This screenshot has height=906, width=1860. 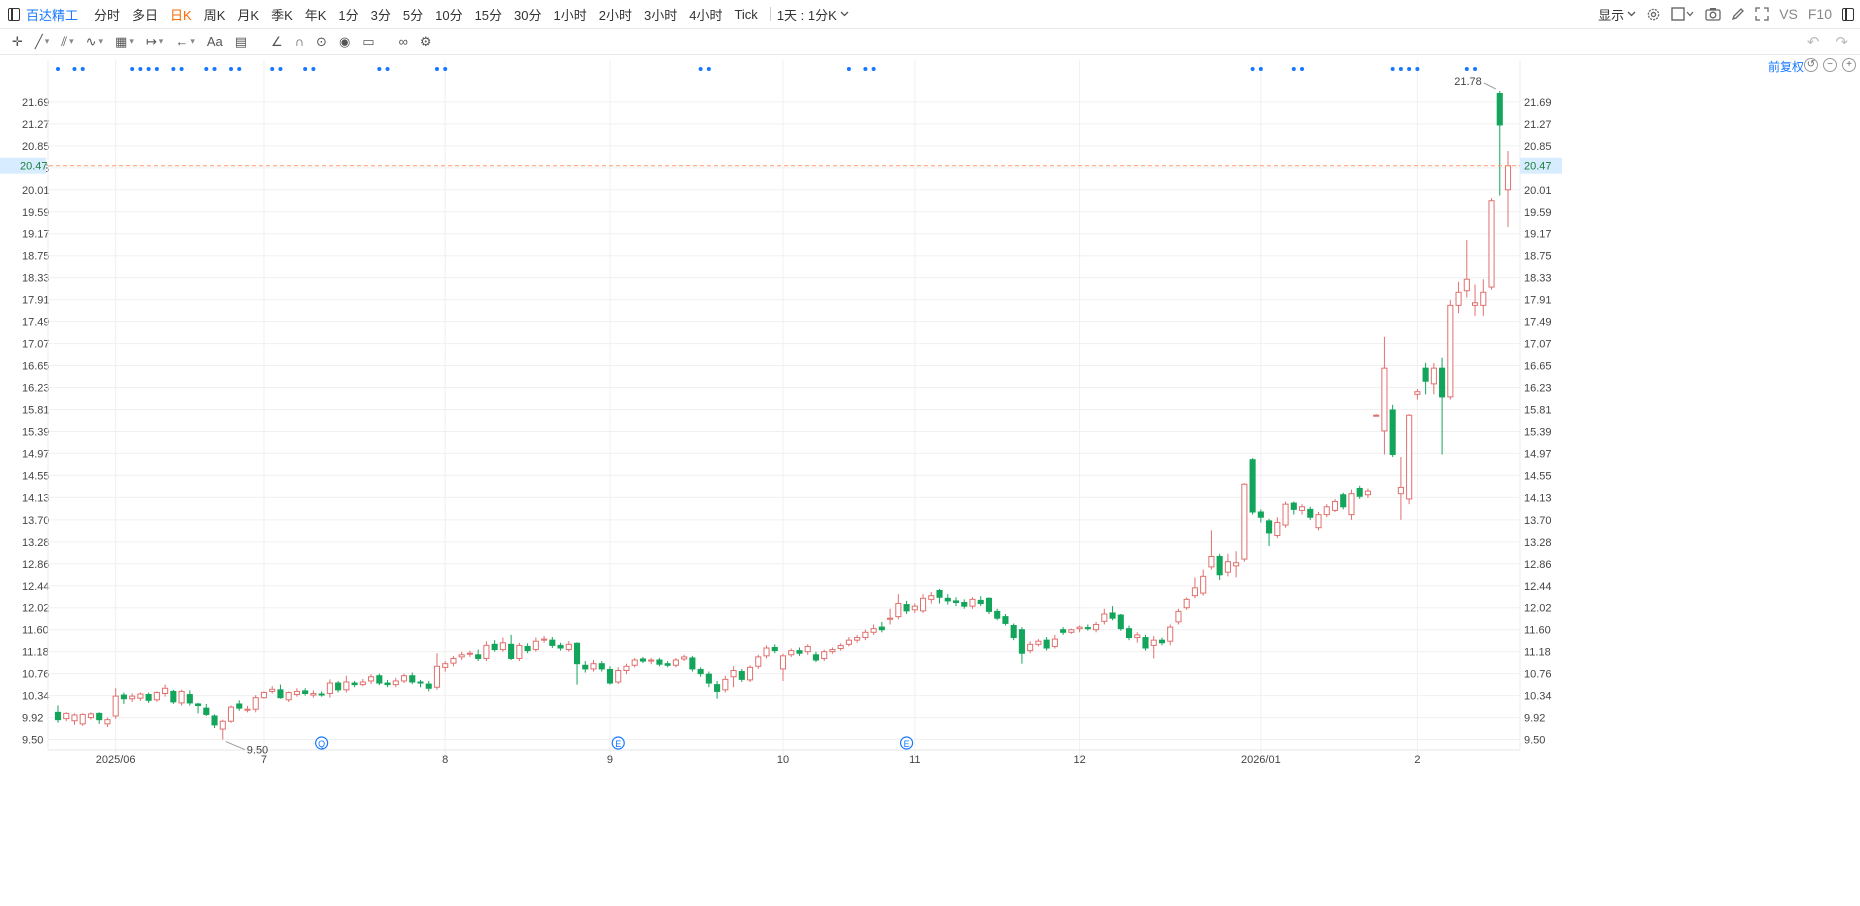 What do you see at coordinates (185, 41) in the screenshot?
I see `arrow-tool-icon: ← ▾` at bounding box center [185, 41].